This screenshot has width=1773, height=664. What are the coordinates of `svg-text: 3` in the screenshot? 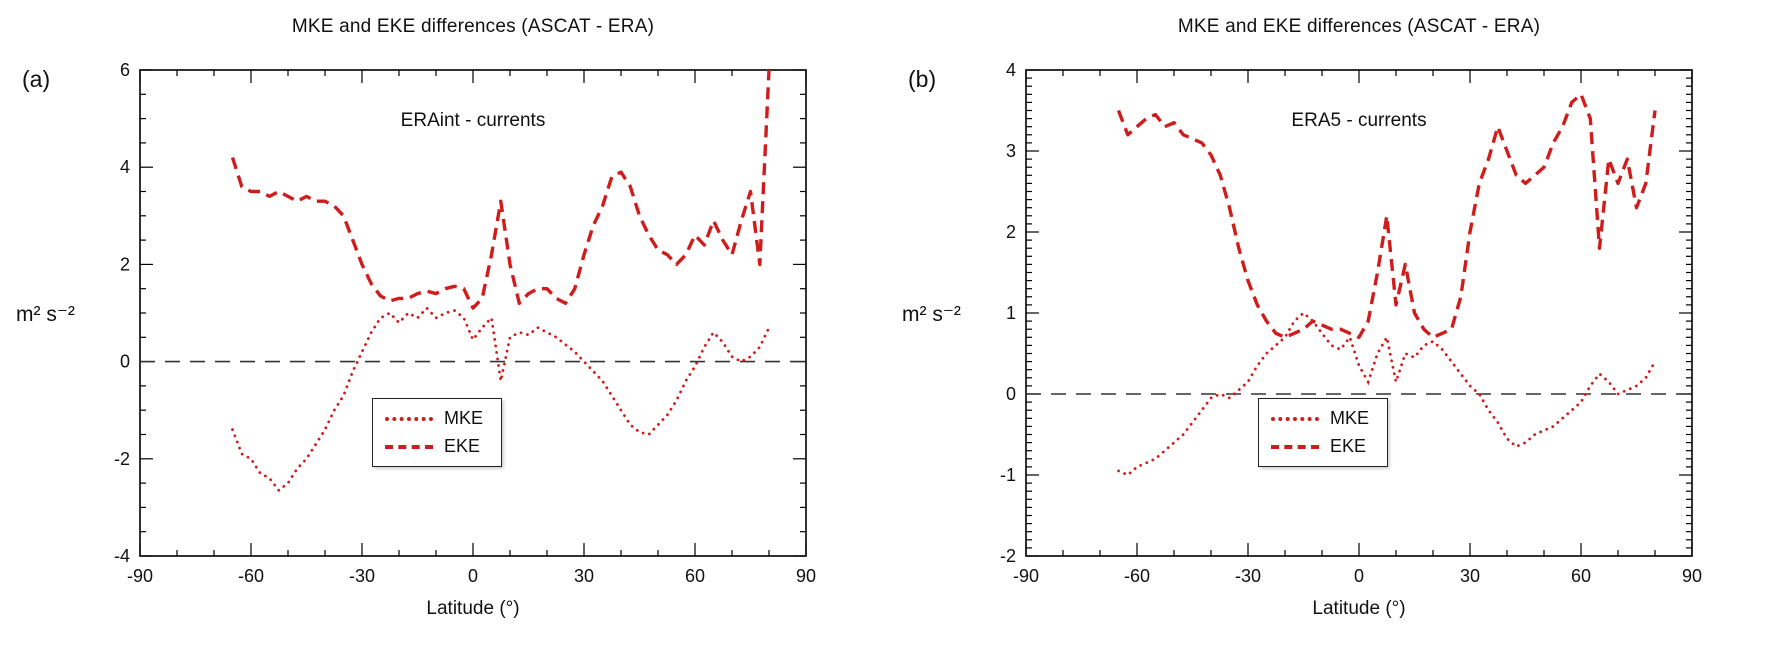 It's located at (1011, 151).